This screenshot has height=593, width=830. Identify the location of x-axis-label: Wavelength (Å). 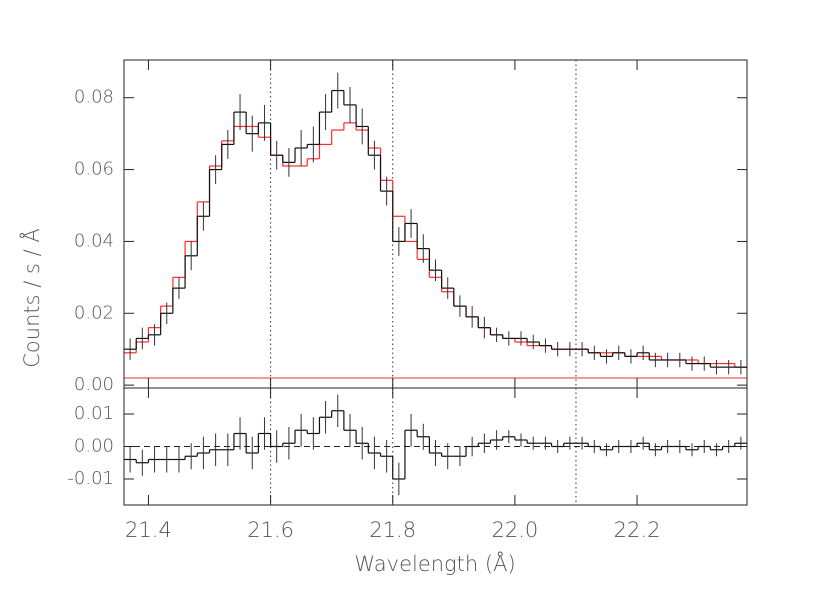
(434, 563).